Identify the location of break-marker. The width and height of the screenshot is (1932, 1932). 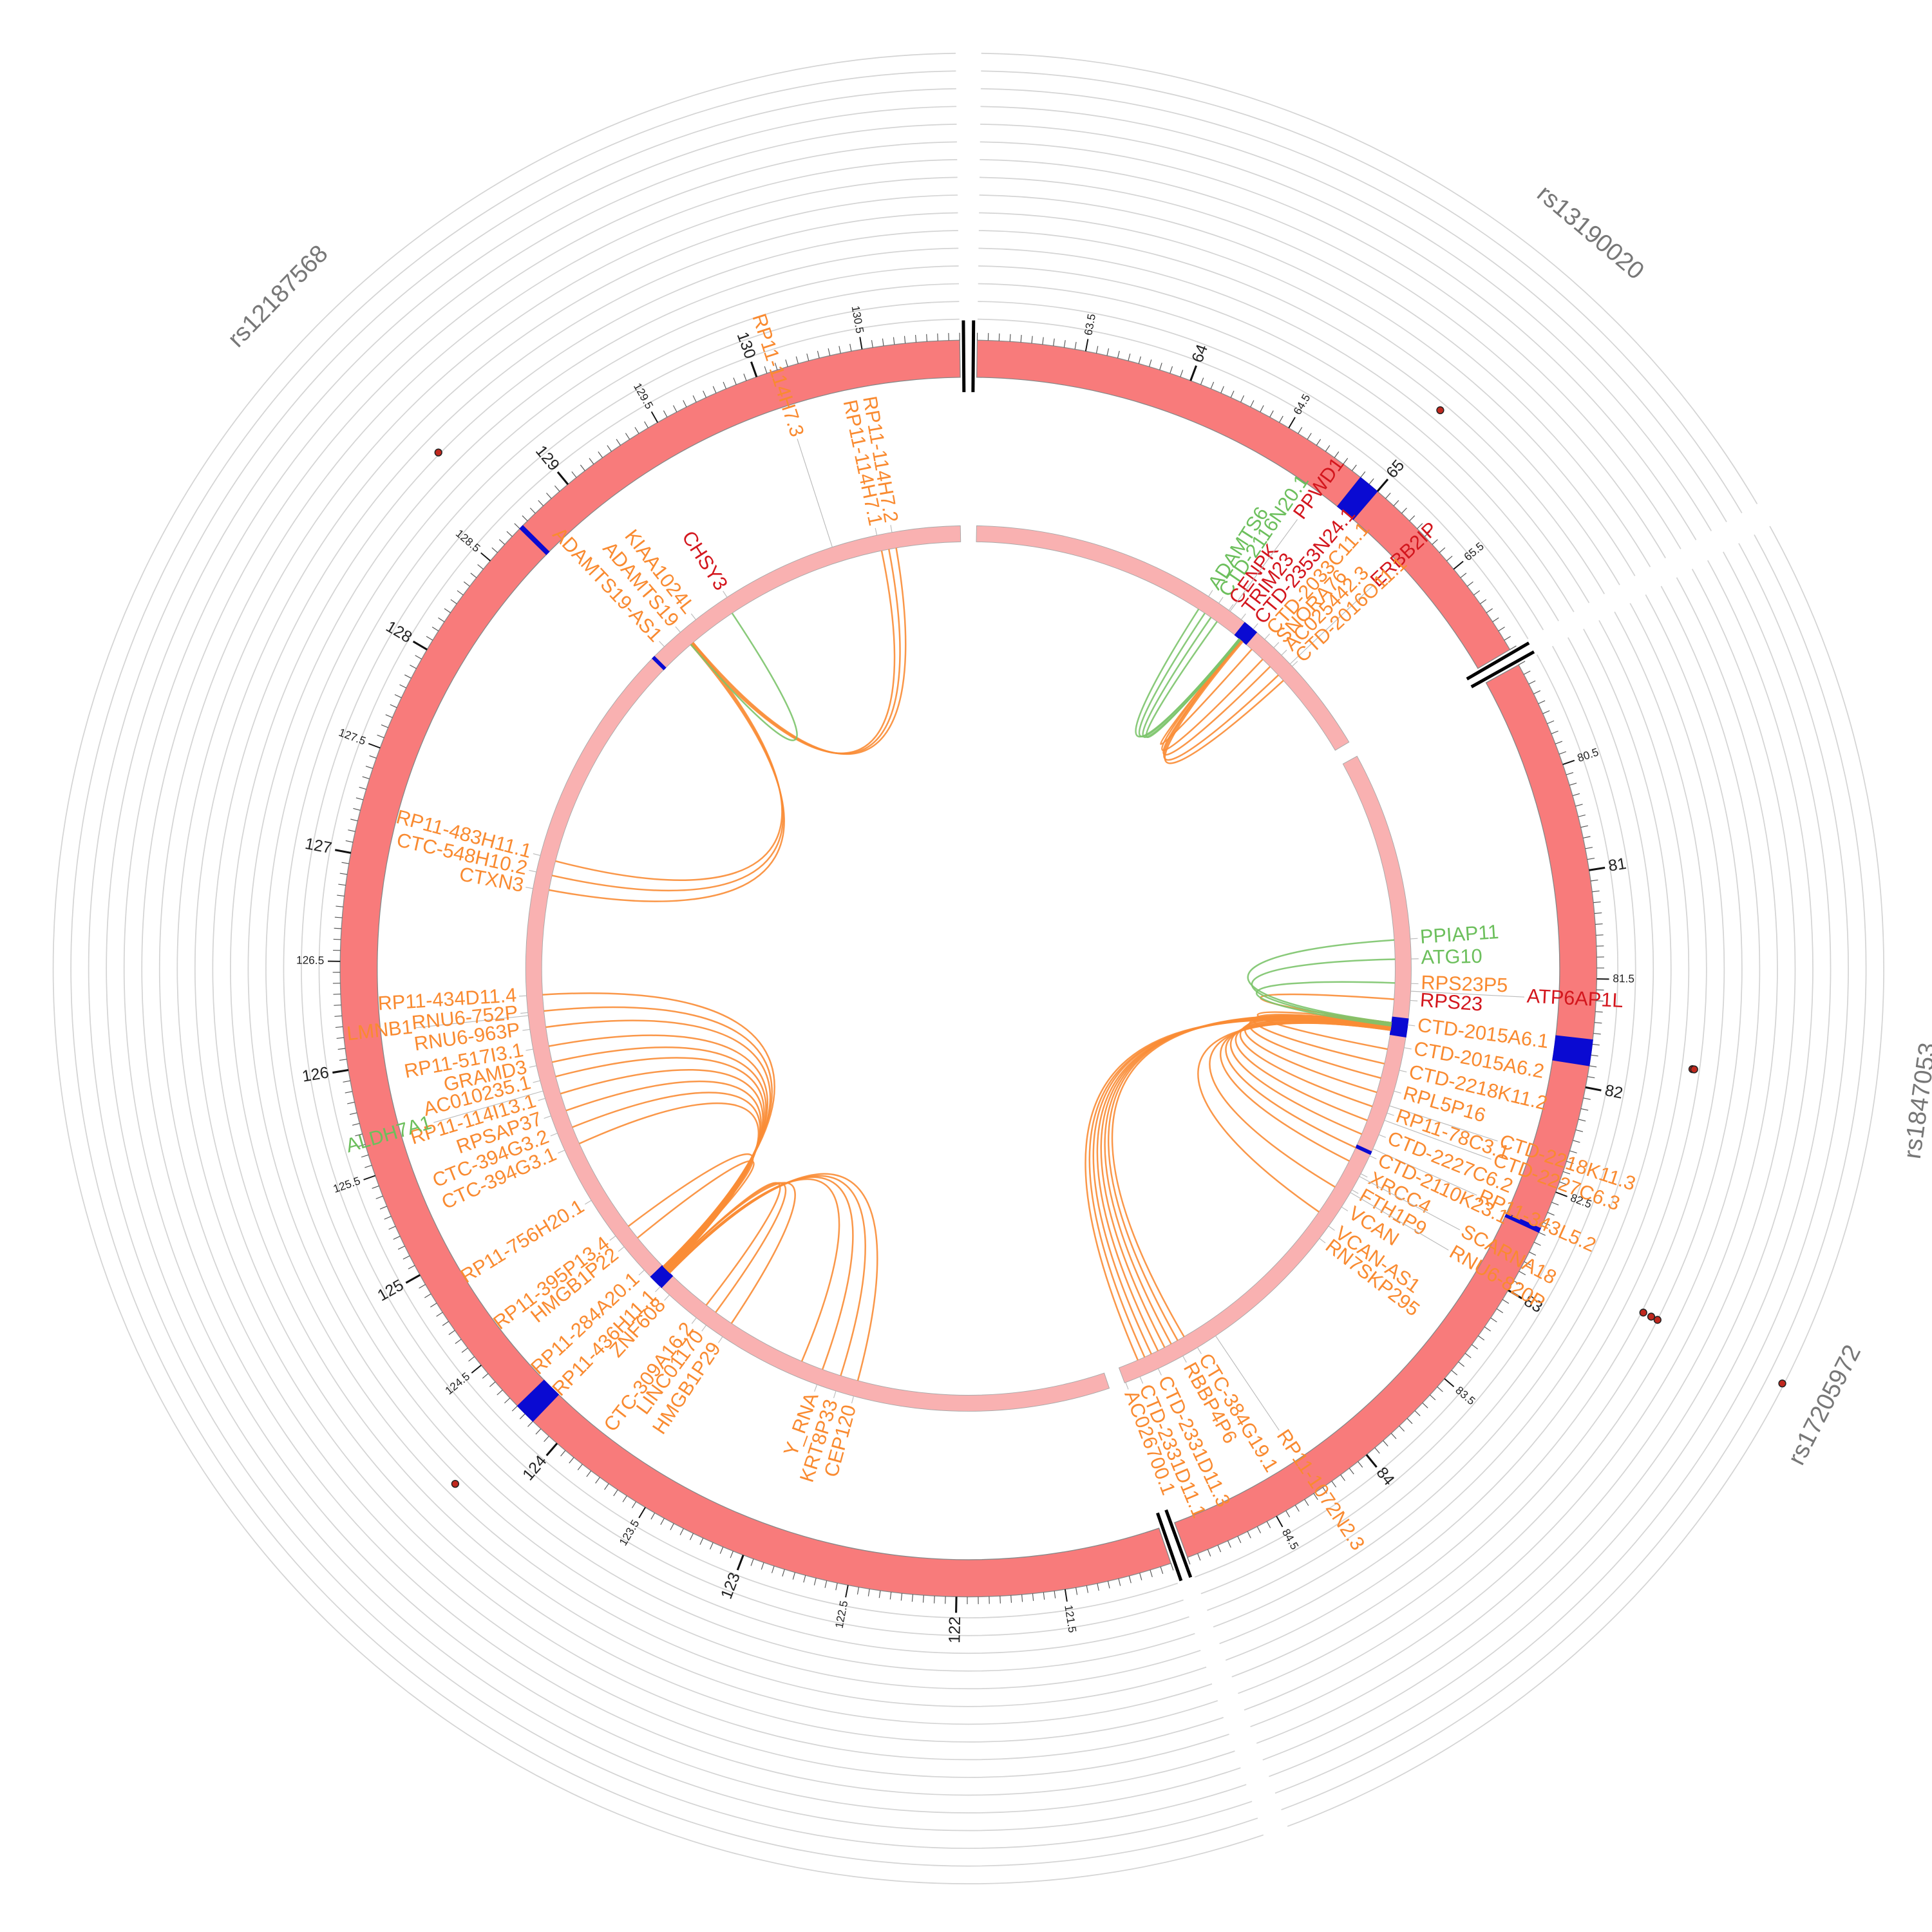
(1169, 1547).